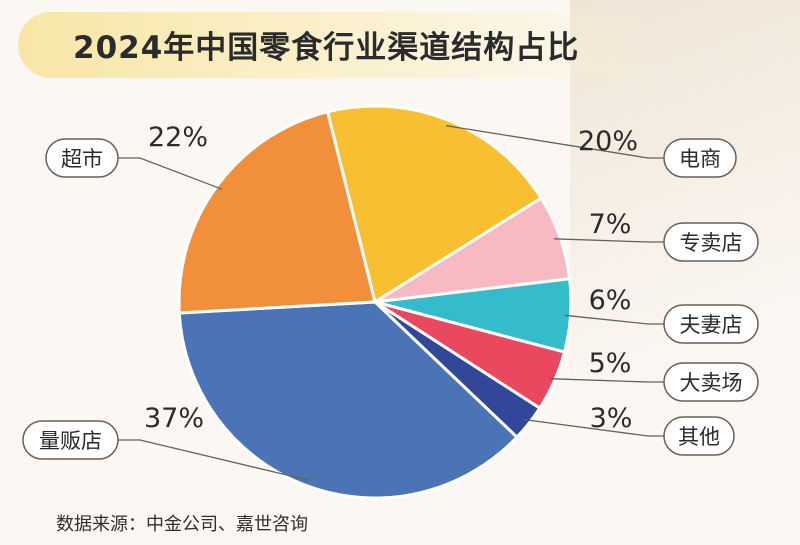  Describe the element at coordinates (610, 300) in the screenshot. I see `percent-label-夫妻店: 6%` at that location.